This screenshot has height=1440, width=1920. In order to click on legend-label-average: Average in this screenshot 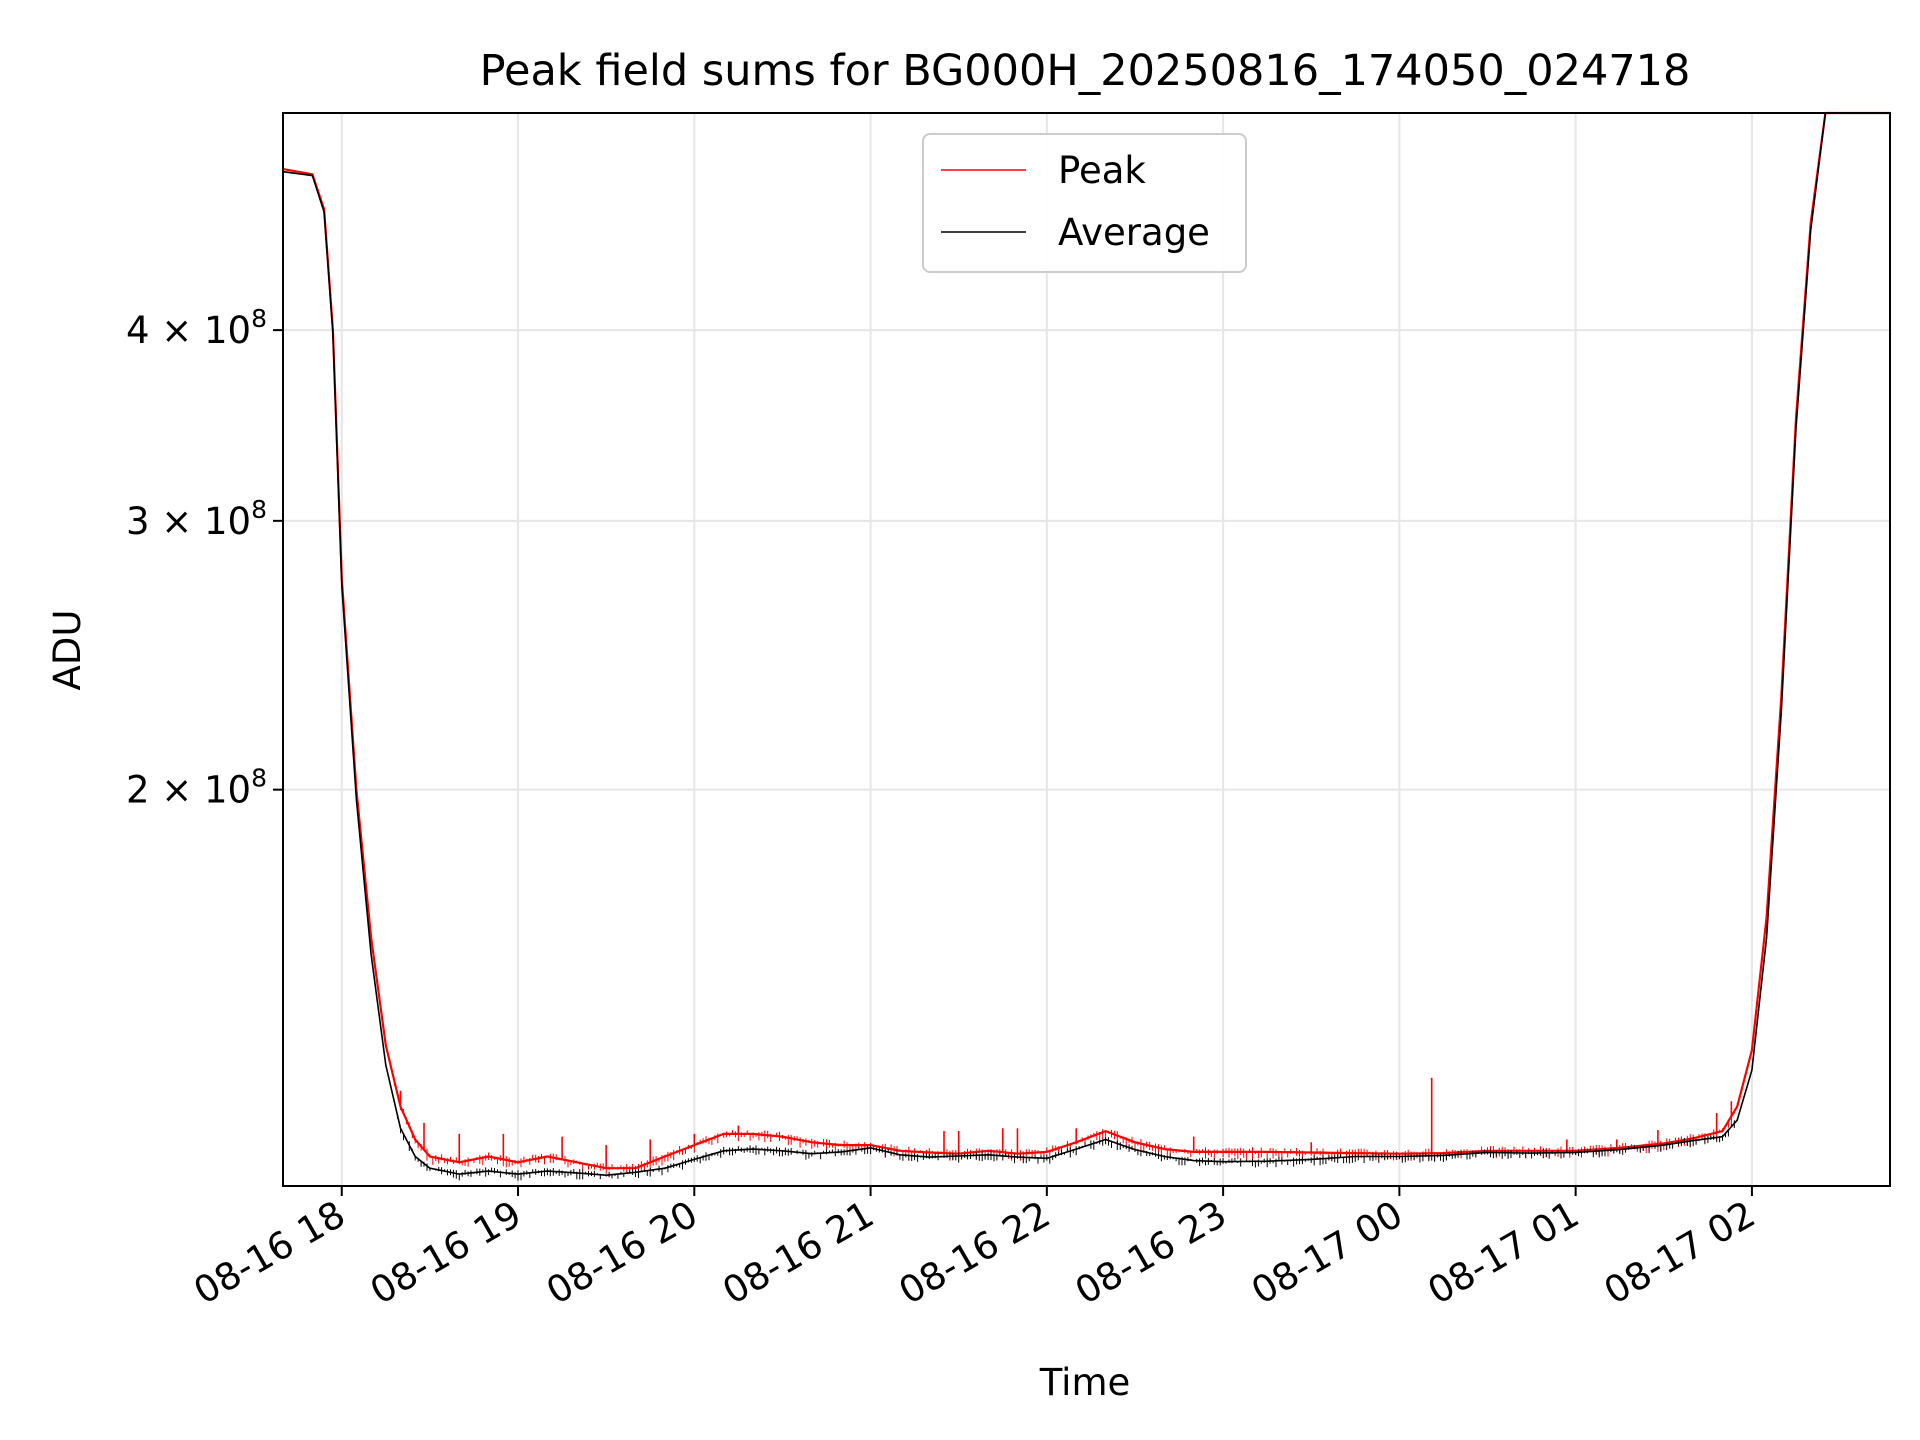, I will do `click(1134, 232)`.